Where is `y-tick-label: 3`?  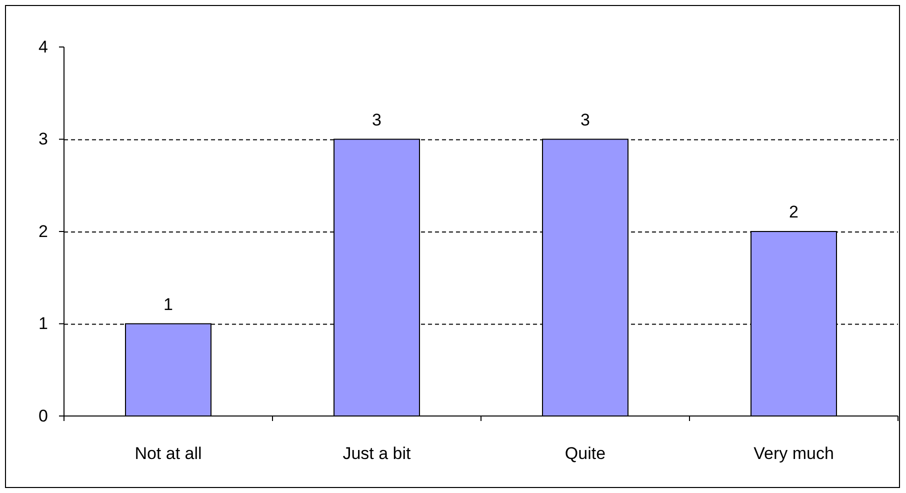
y-tick-label: 3 is located at coordinates (43, 139).